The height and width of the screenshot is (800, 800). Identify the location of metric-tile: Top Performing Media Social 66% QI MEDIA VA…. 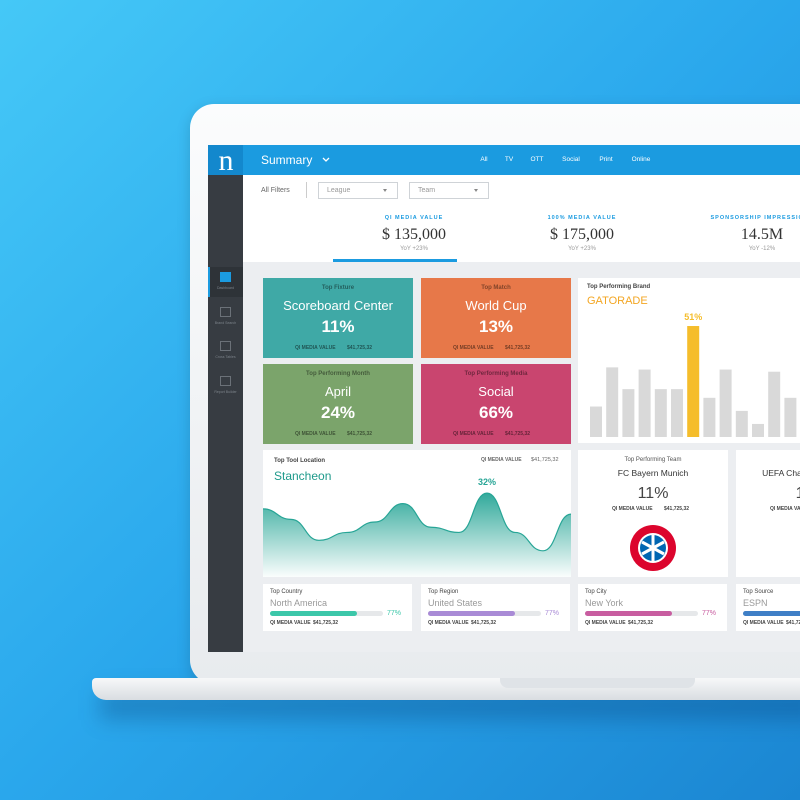
(496, 404).